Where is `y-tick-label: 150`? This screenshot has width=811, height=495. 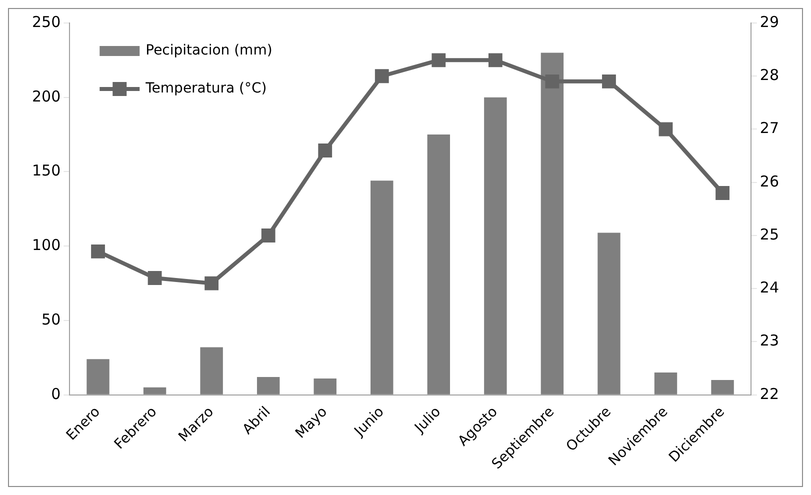
y-tick-label: 150 is located at coordinates (46, 171).